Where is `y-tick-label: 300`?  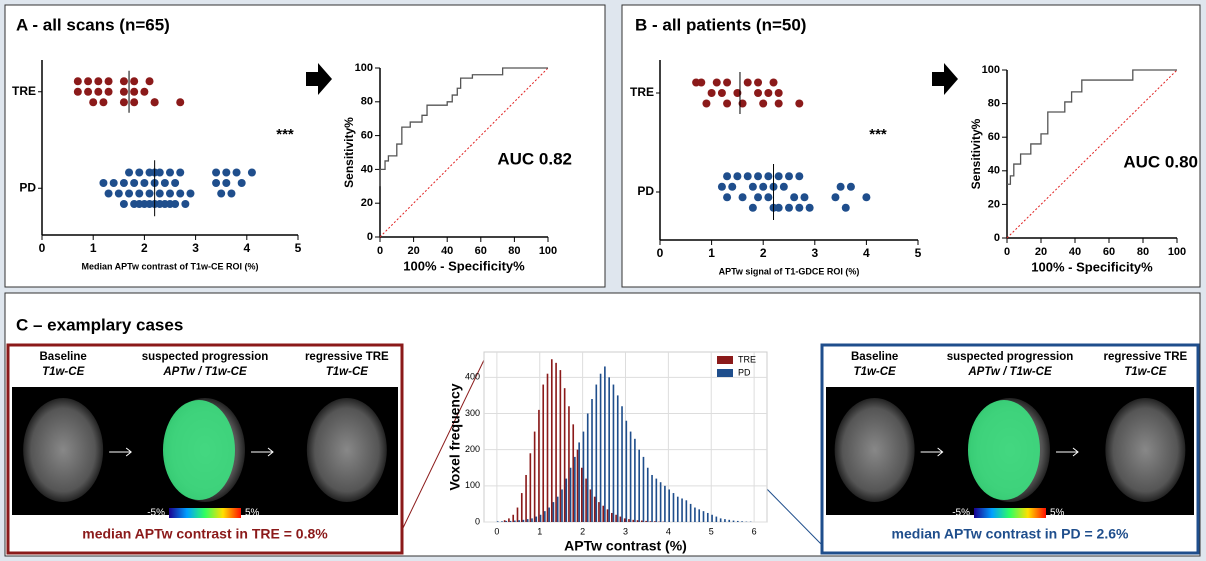 y-tick-label: 300 is located at coordinates (472, 413).